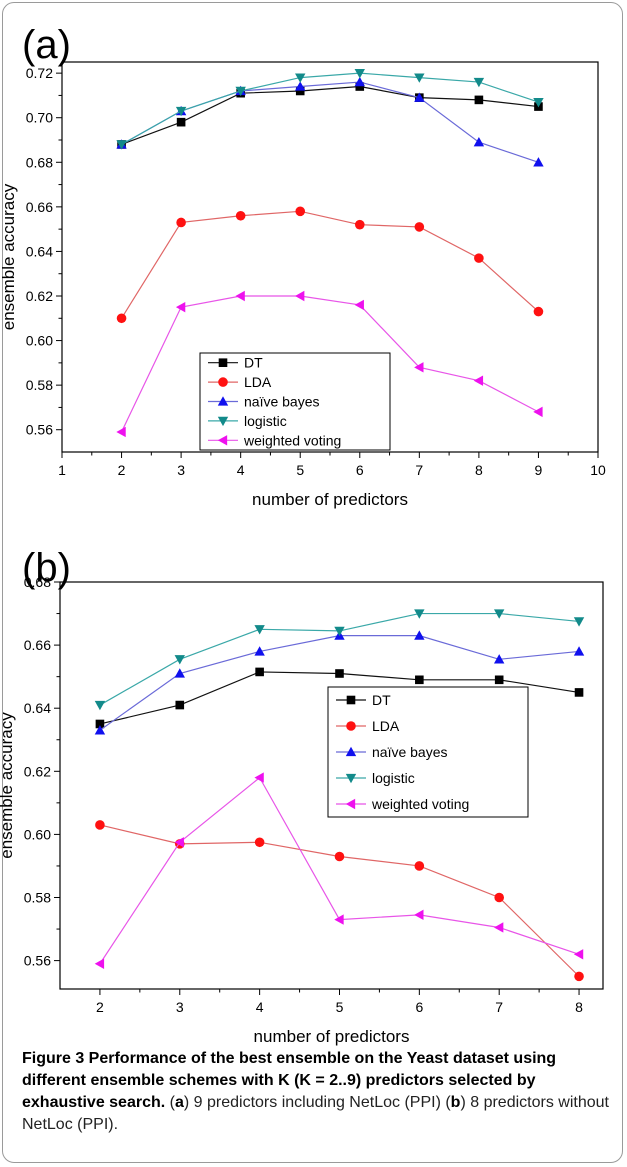 This screenshot has width=627, height=1167. Describe the element at coordinates (37, 708) in the screenshot. I see `chart-b-y-tick-label: 0.64` at that location.